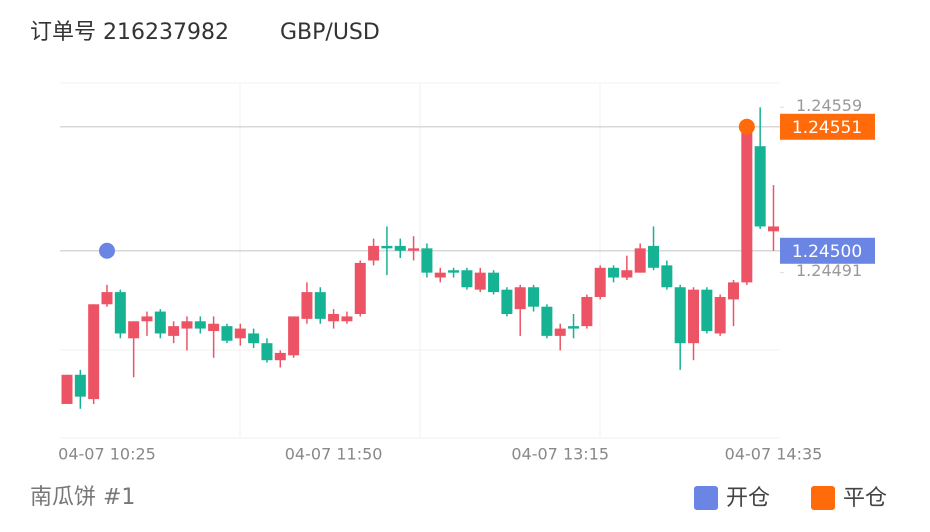 The width and height of the screenshot is (930, 532). I want to click on x-tick-label: 04-07 14:35, so click(774, 454).